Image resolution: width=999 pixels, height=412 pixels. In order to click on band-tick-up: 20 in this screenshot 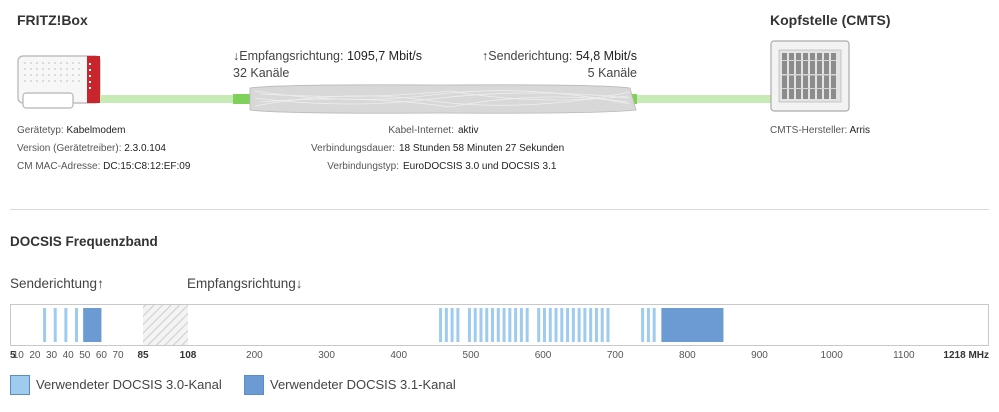, I will do `click(35, 355)`.